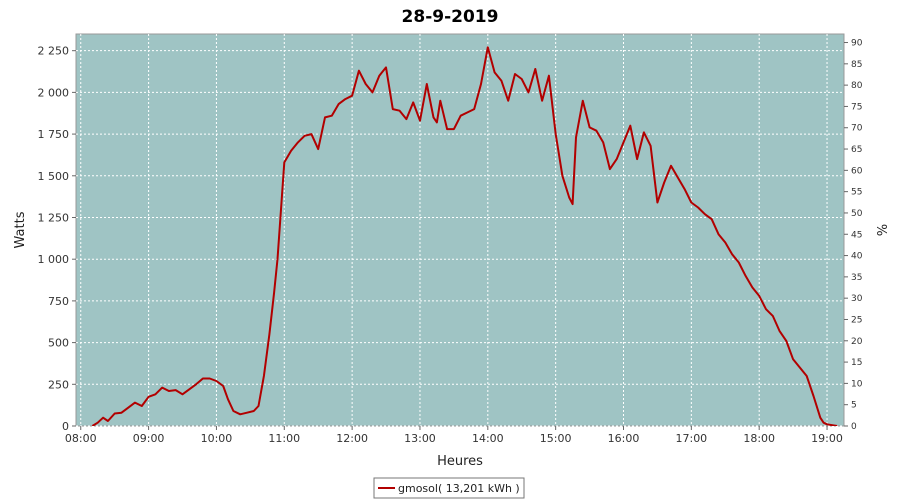 The image size is (900, 500). What do you see at coordinates (857, 214) in the screenshot?
I see `y2-tick-label: 50` at bounding box center [857, 214].